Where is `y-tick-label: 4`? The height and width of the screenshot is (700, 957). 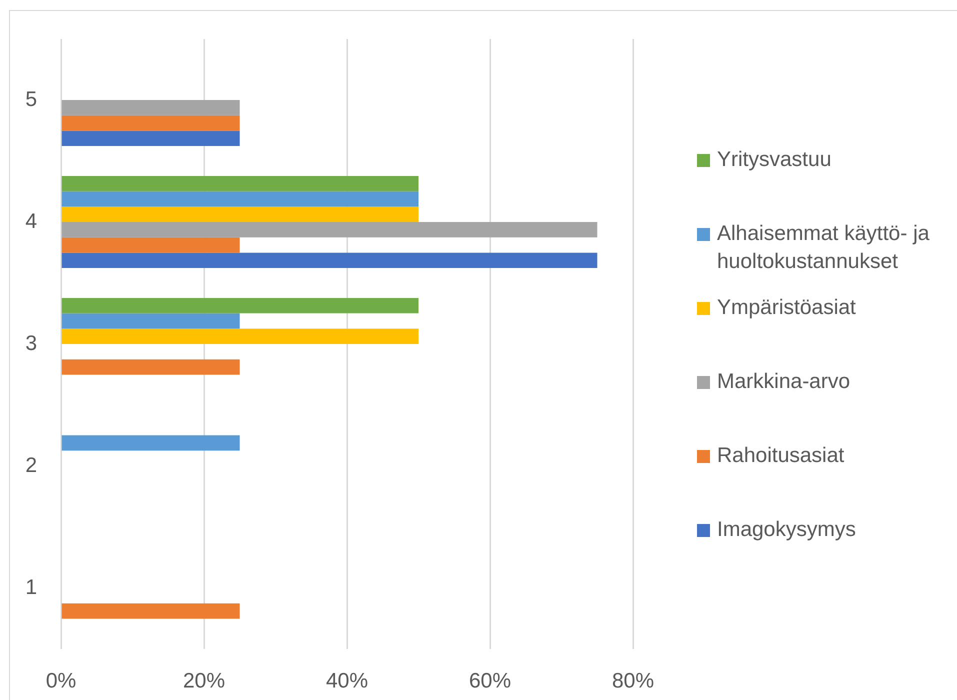
y-tick-label: 4 is located at coordinates (31, 221).